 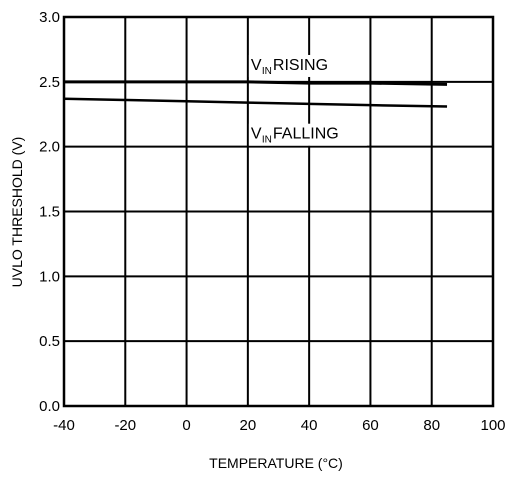 I want to click on x-tick-label: -40, so click(x=64, y=425).